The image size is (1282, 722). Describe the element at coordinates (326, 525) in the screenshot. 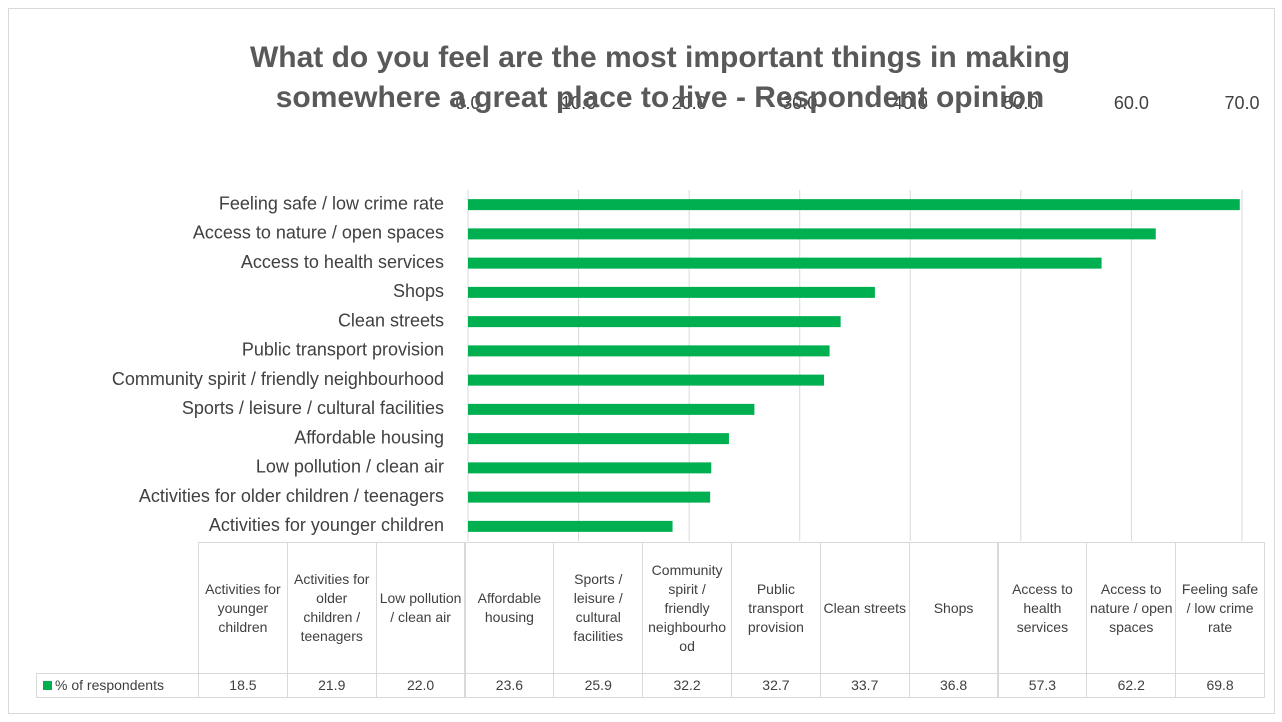

I see `y-tick-label: Activities for younger children` at that location.